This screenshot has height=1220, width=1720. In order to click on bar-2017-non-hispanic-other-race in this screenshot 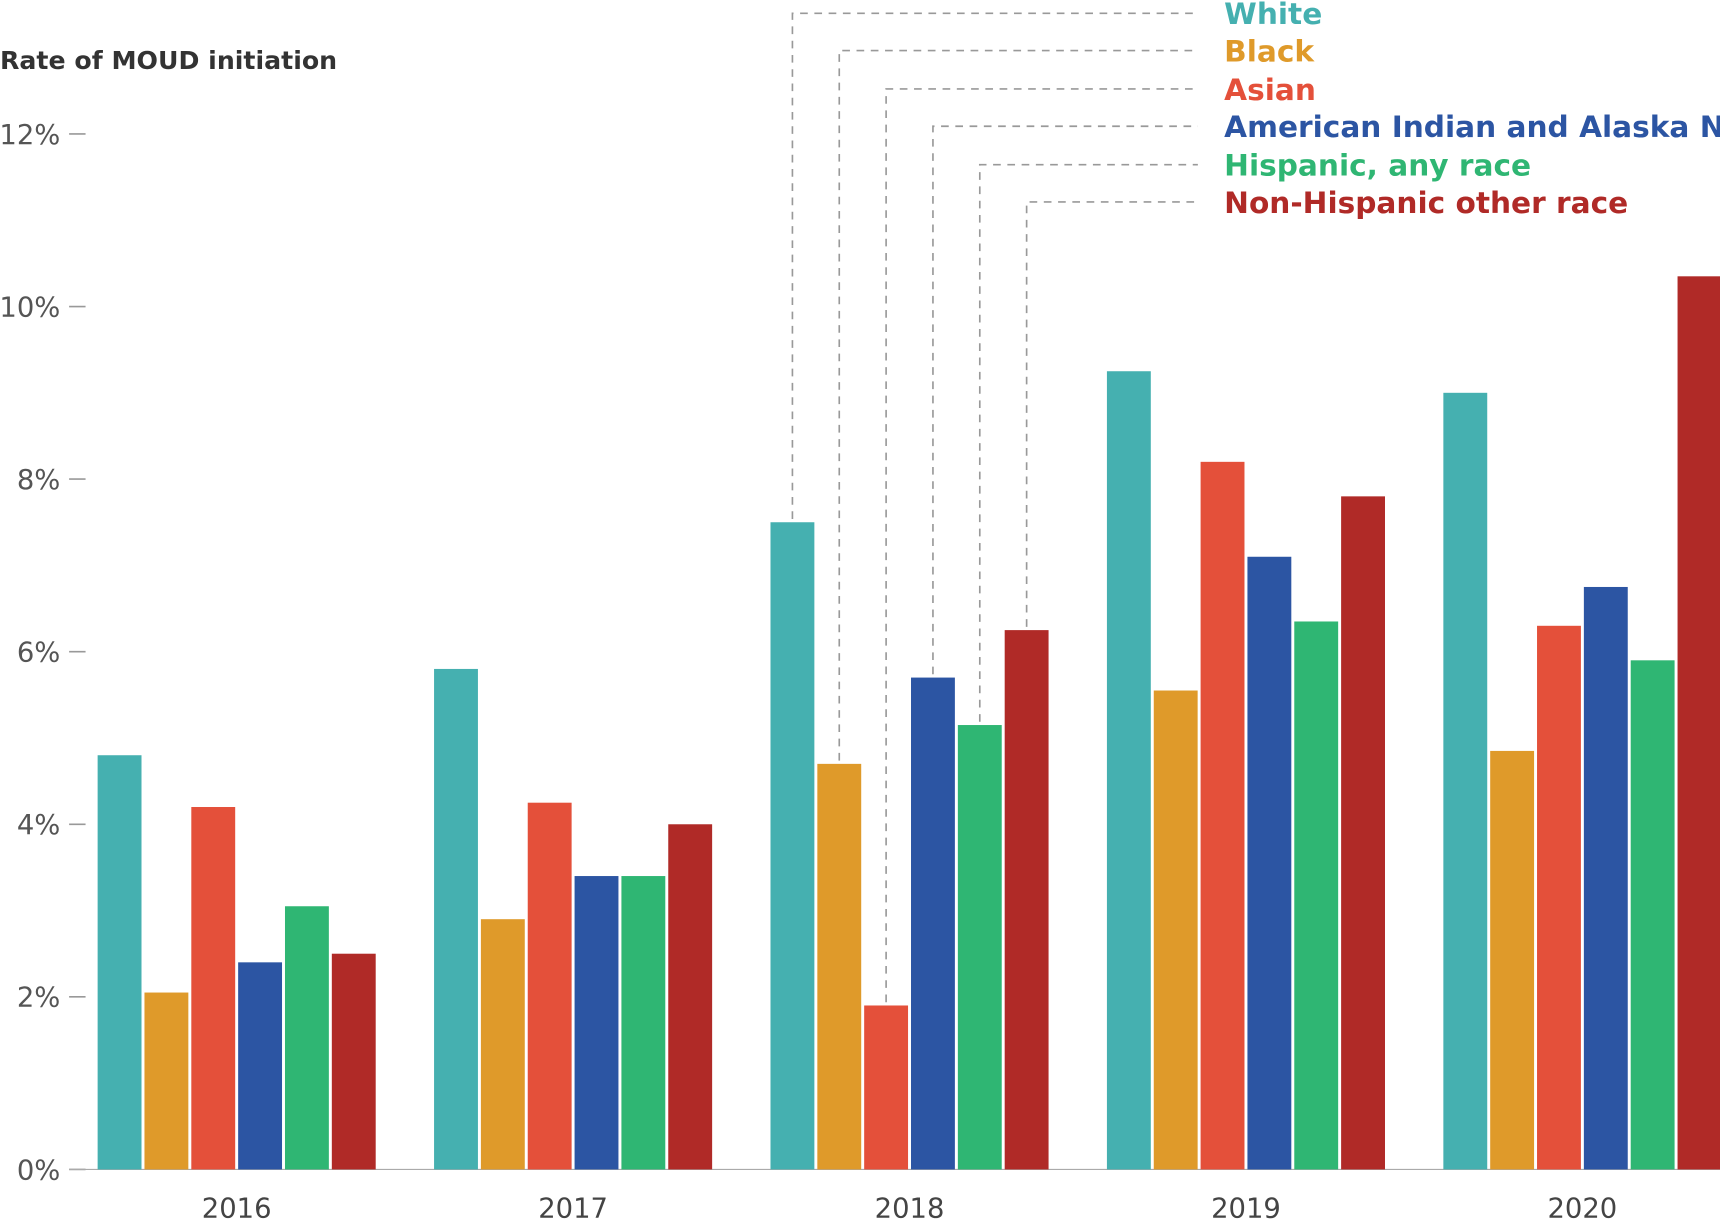, I will do `click(690, 997)`.